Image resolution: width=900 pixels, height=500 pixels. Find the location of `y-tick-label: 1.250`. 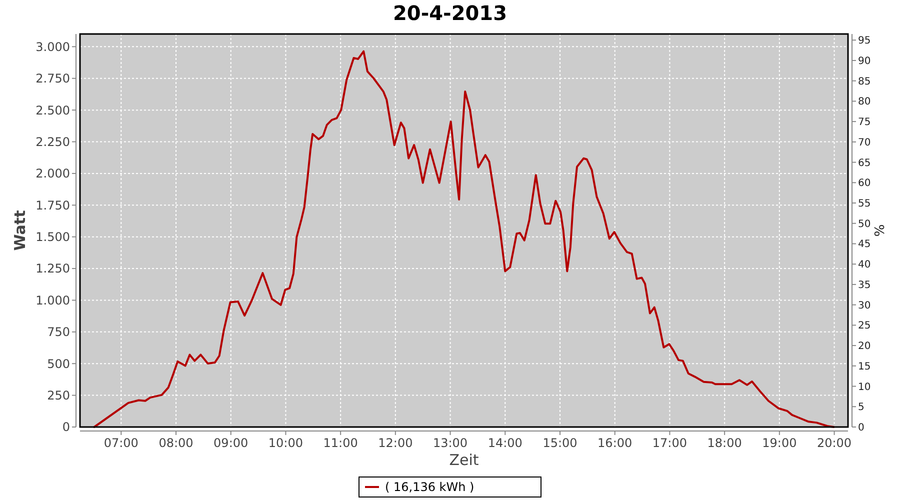

y-tick-label: 1.250 is located at coordinates (53, 269).